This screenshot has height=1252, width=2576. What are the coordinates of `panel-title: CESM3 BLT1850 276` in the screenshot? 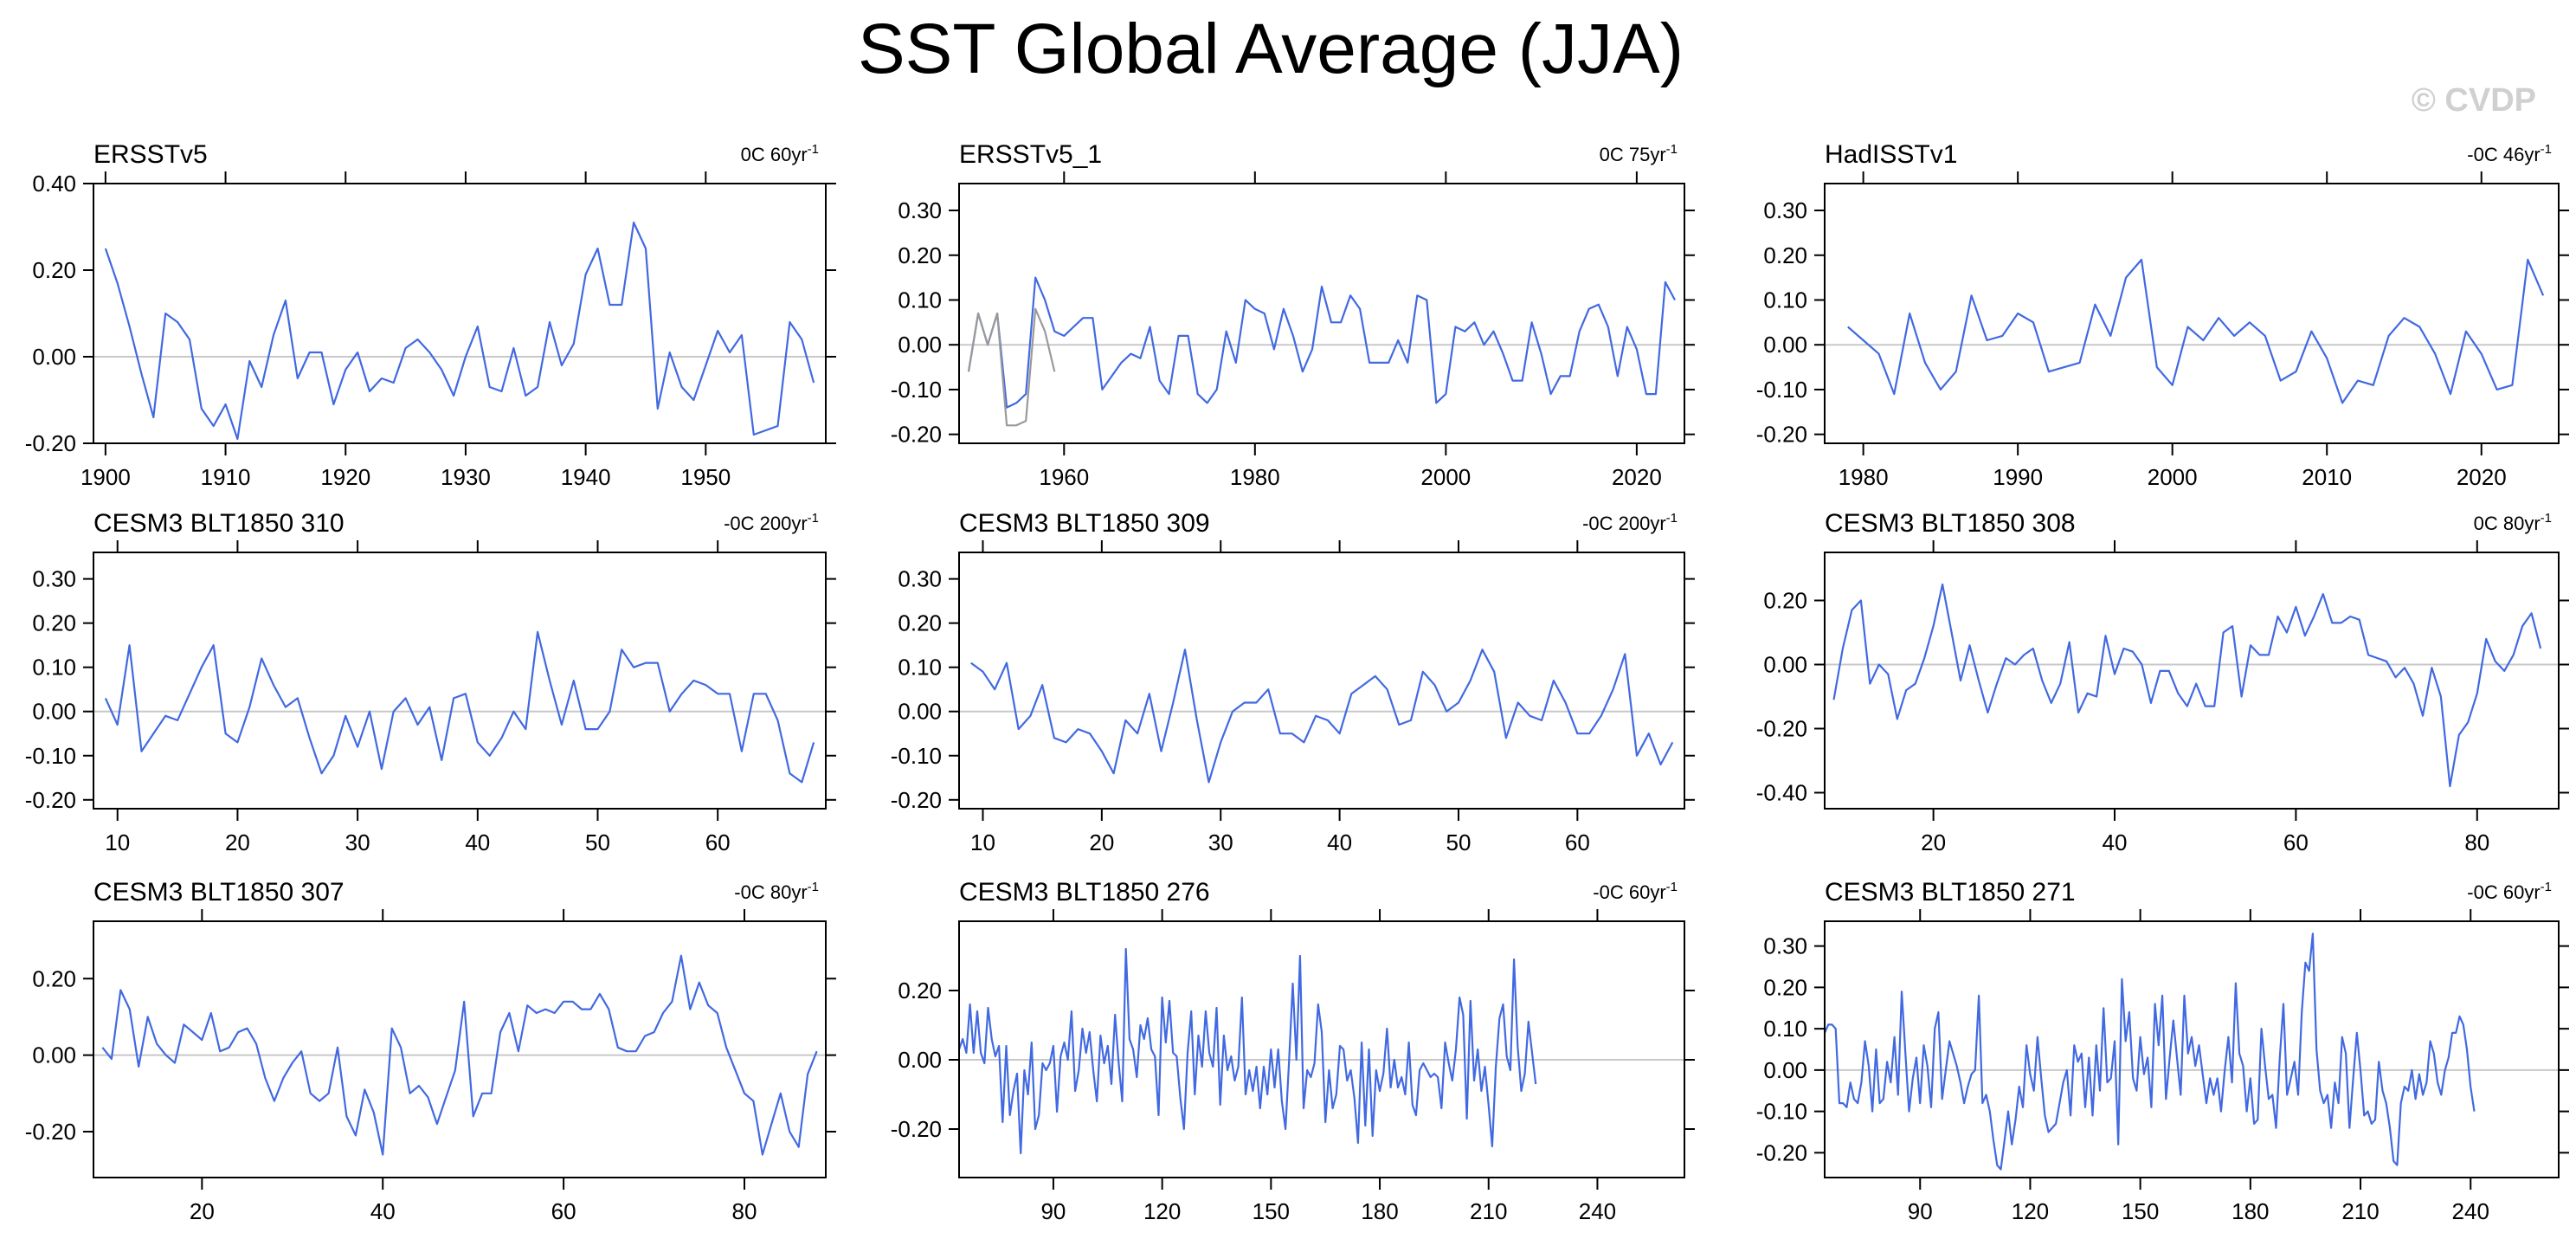 It's located at (1084, 892).